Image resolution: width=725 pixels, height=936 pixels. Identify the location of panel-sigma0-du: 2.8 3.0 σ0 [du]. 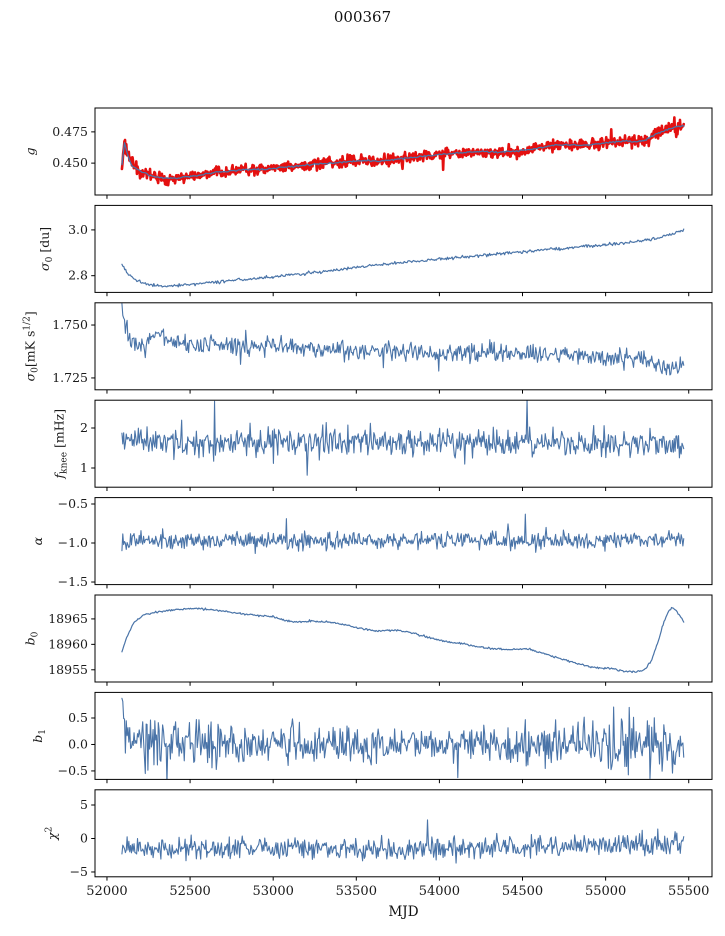
(375, 250).